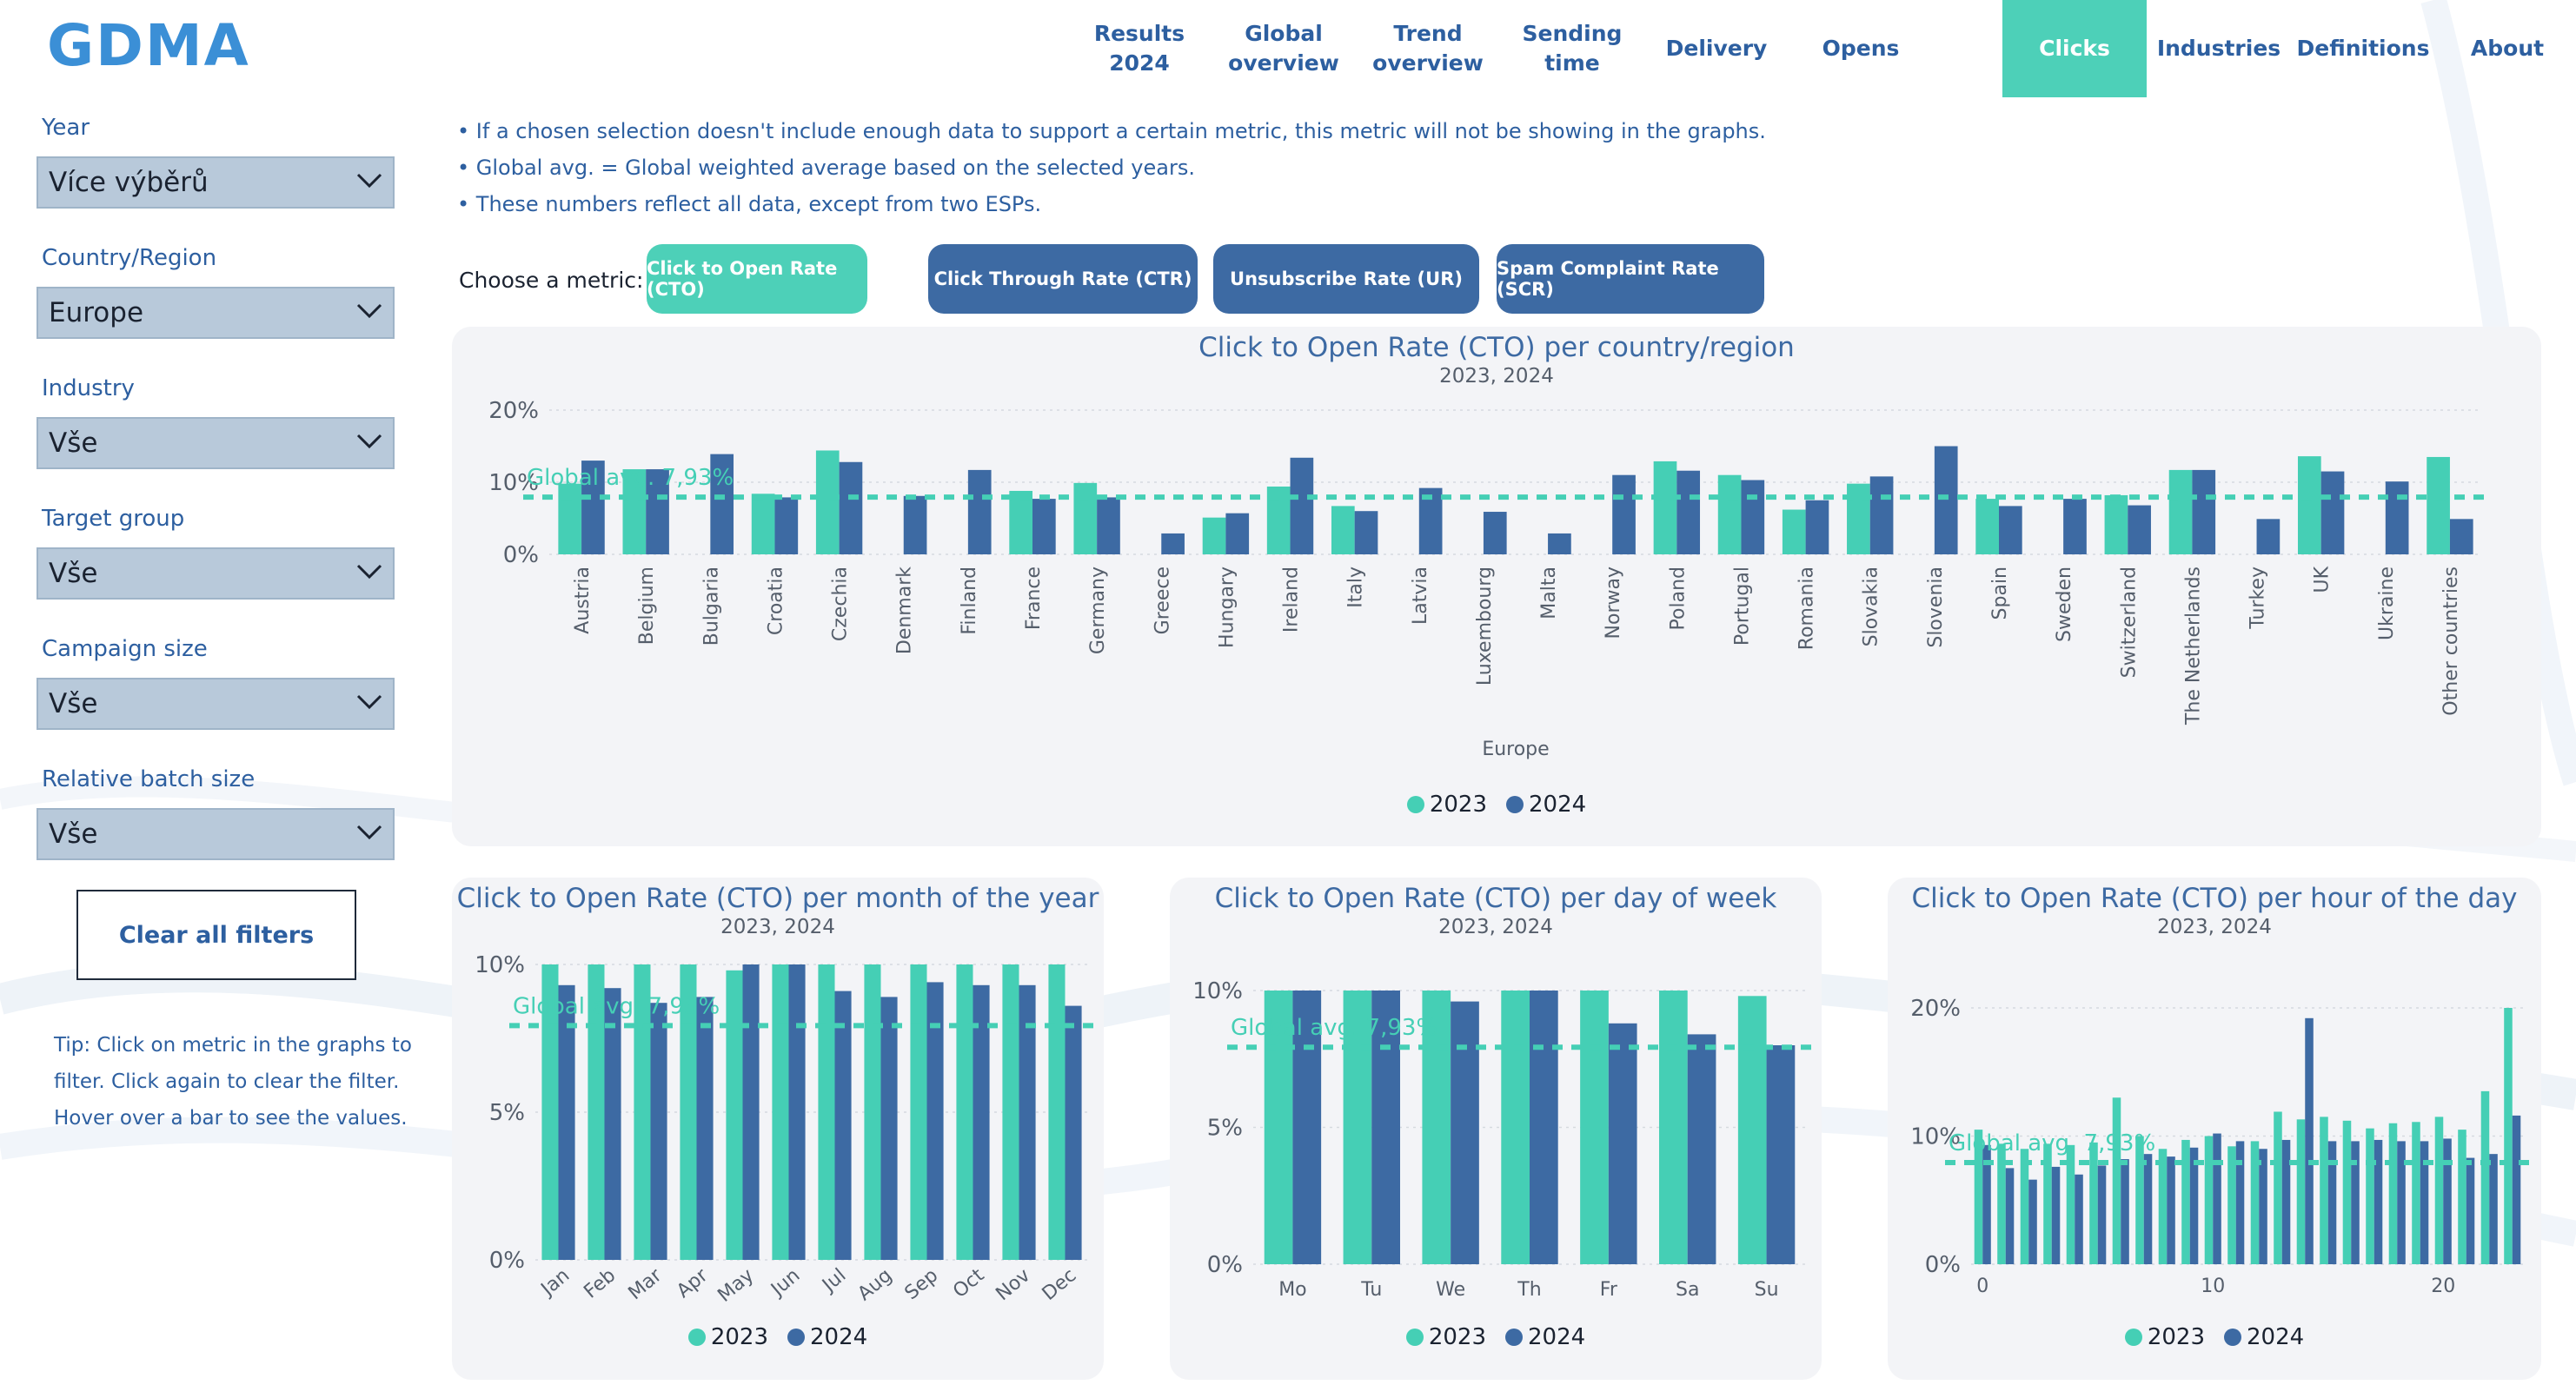 The width and height of the screenshot is (2576, 1385). I want to click on nav-delivery: Delivery, so click(1716, 48).